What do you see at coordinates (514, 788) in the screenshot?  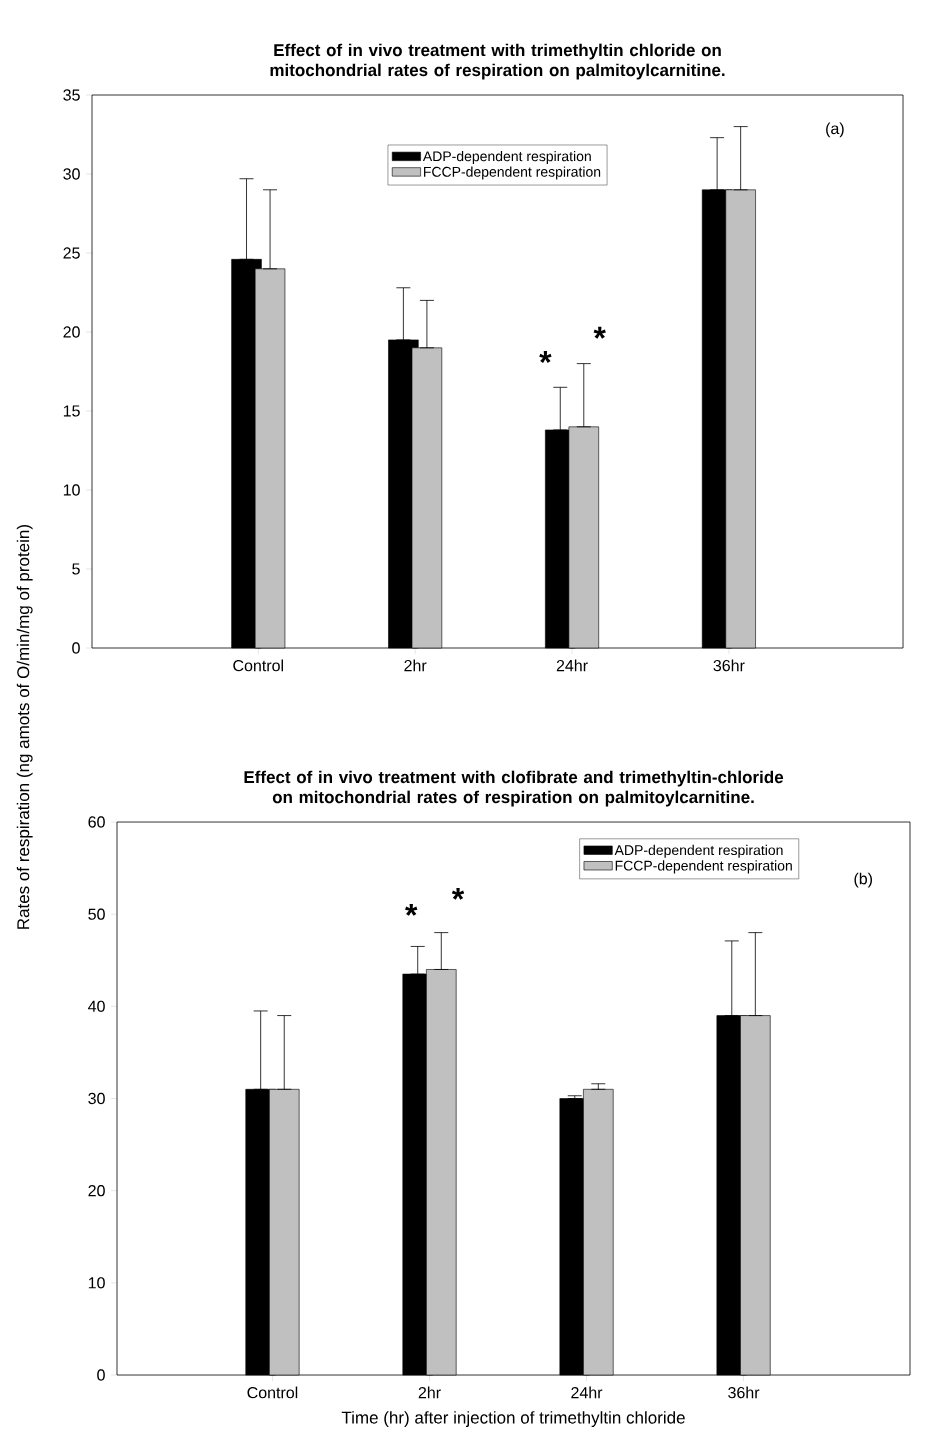 I see `chart-title: Effect of in vivo treatment with clofibrate and trimethyltin-chloride on mitochondrial rates of respiration on palmitoylcarnitine.` at bounding box center [514, 788].